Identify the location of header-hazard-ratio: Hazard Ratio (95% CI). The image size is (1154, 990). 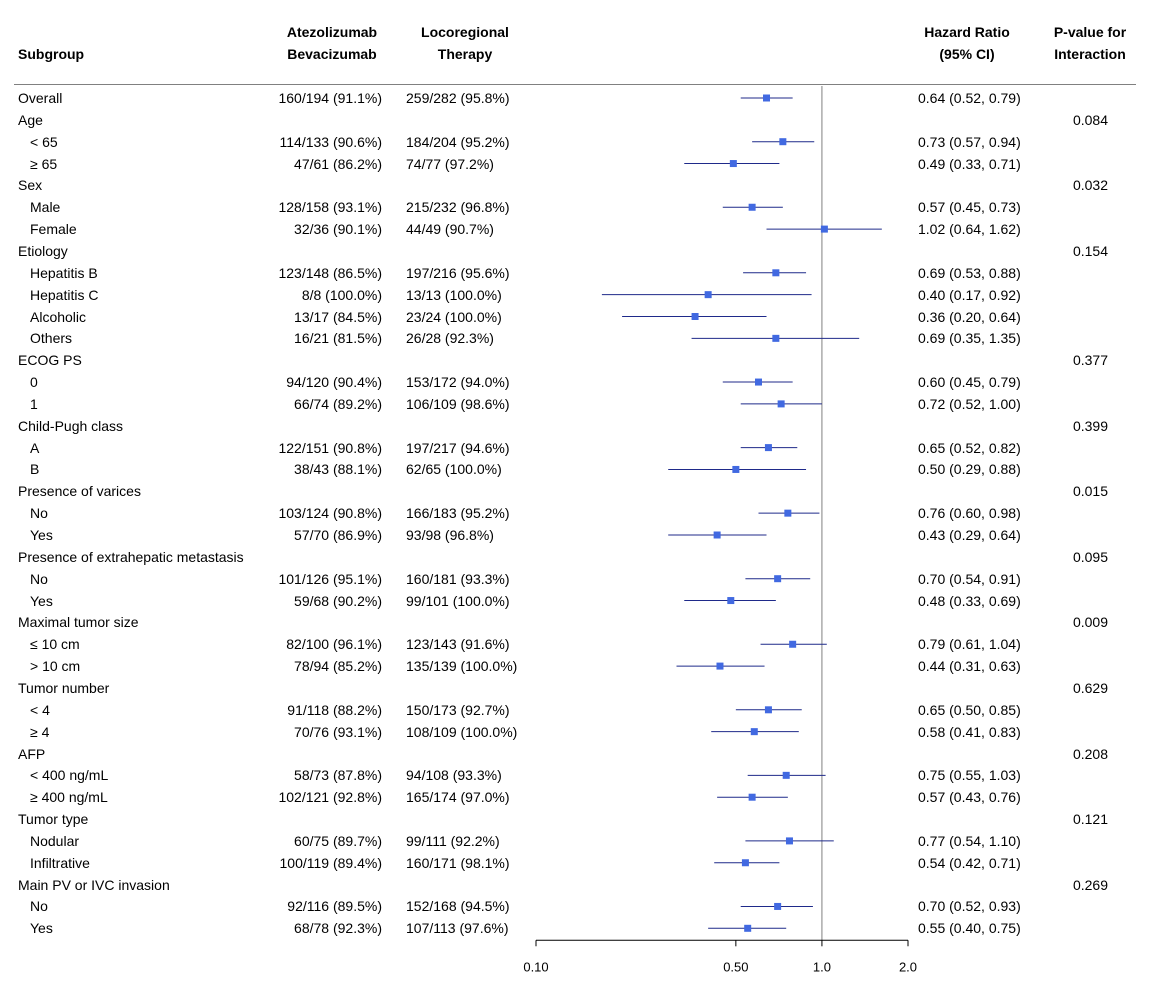
(967, 43).